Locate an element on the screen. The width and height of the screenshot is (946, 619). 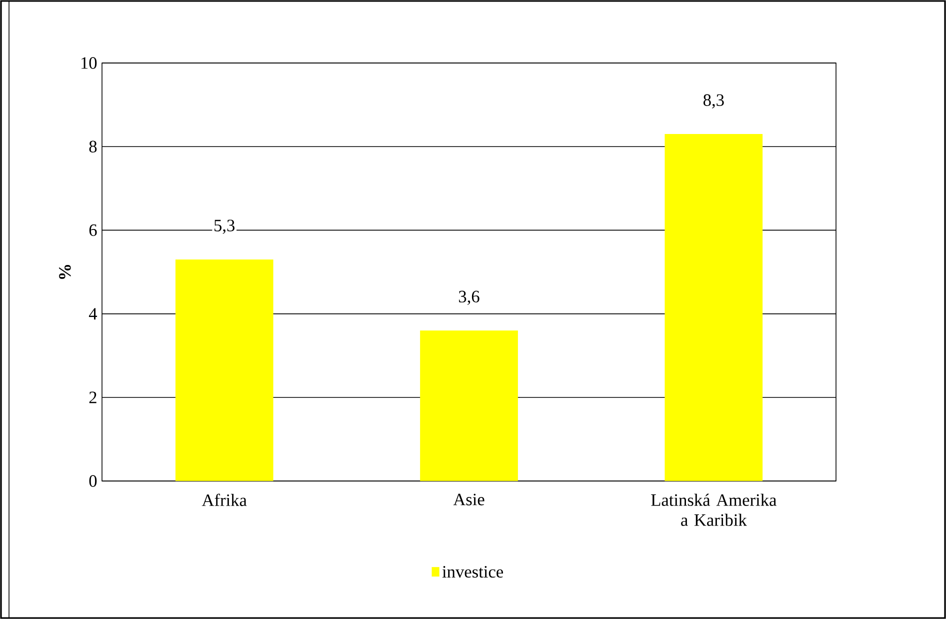
data-label: 5,3 is located at coordinates (224, 227).